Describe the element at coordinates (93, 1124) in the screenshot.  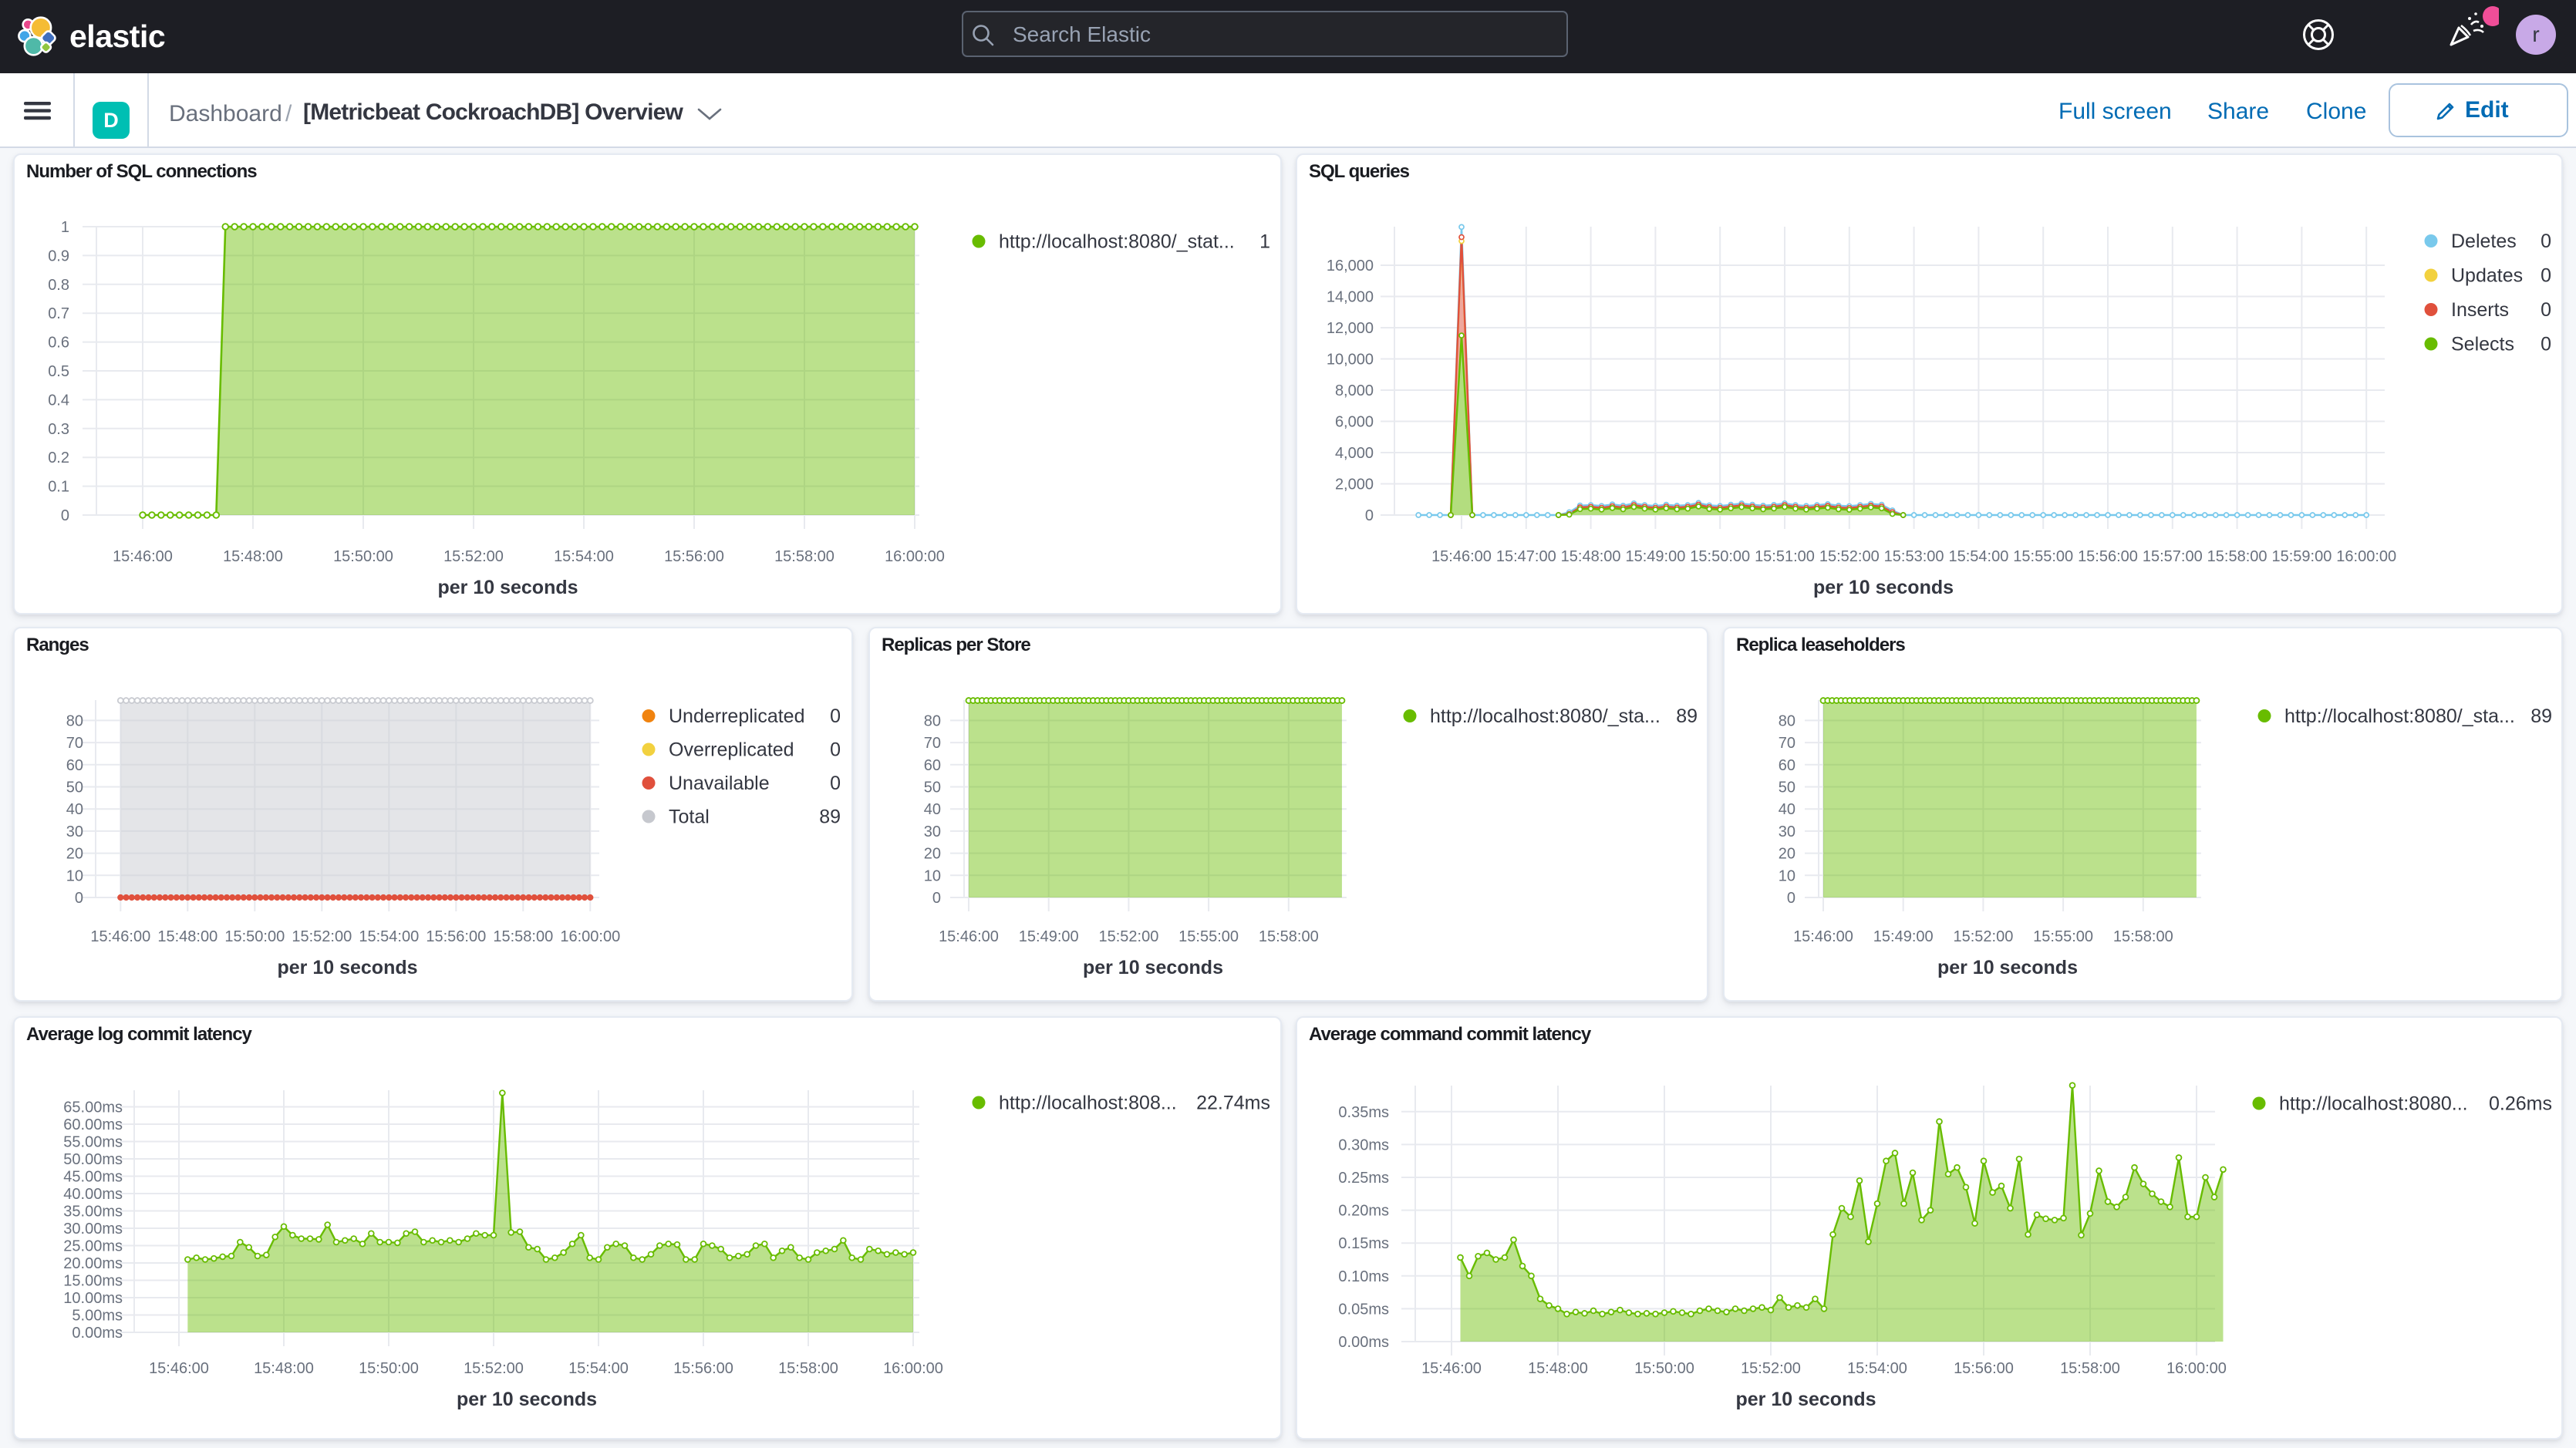
I see `svg-text: 60.00ms` at that location.